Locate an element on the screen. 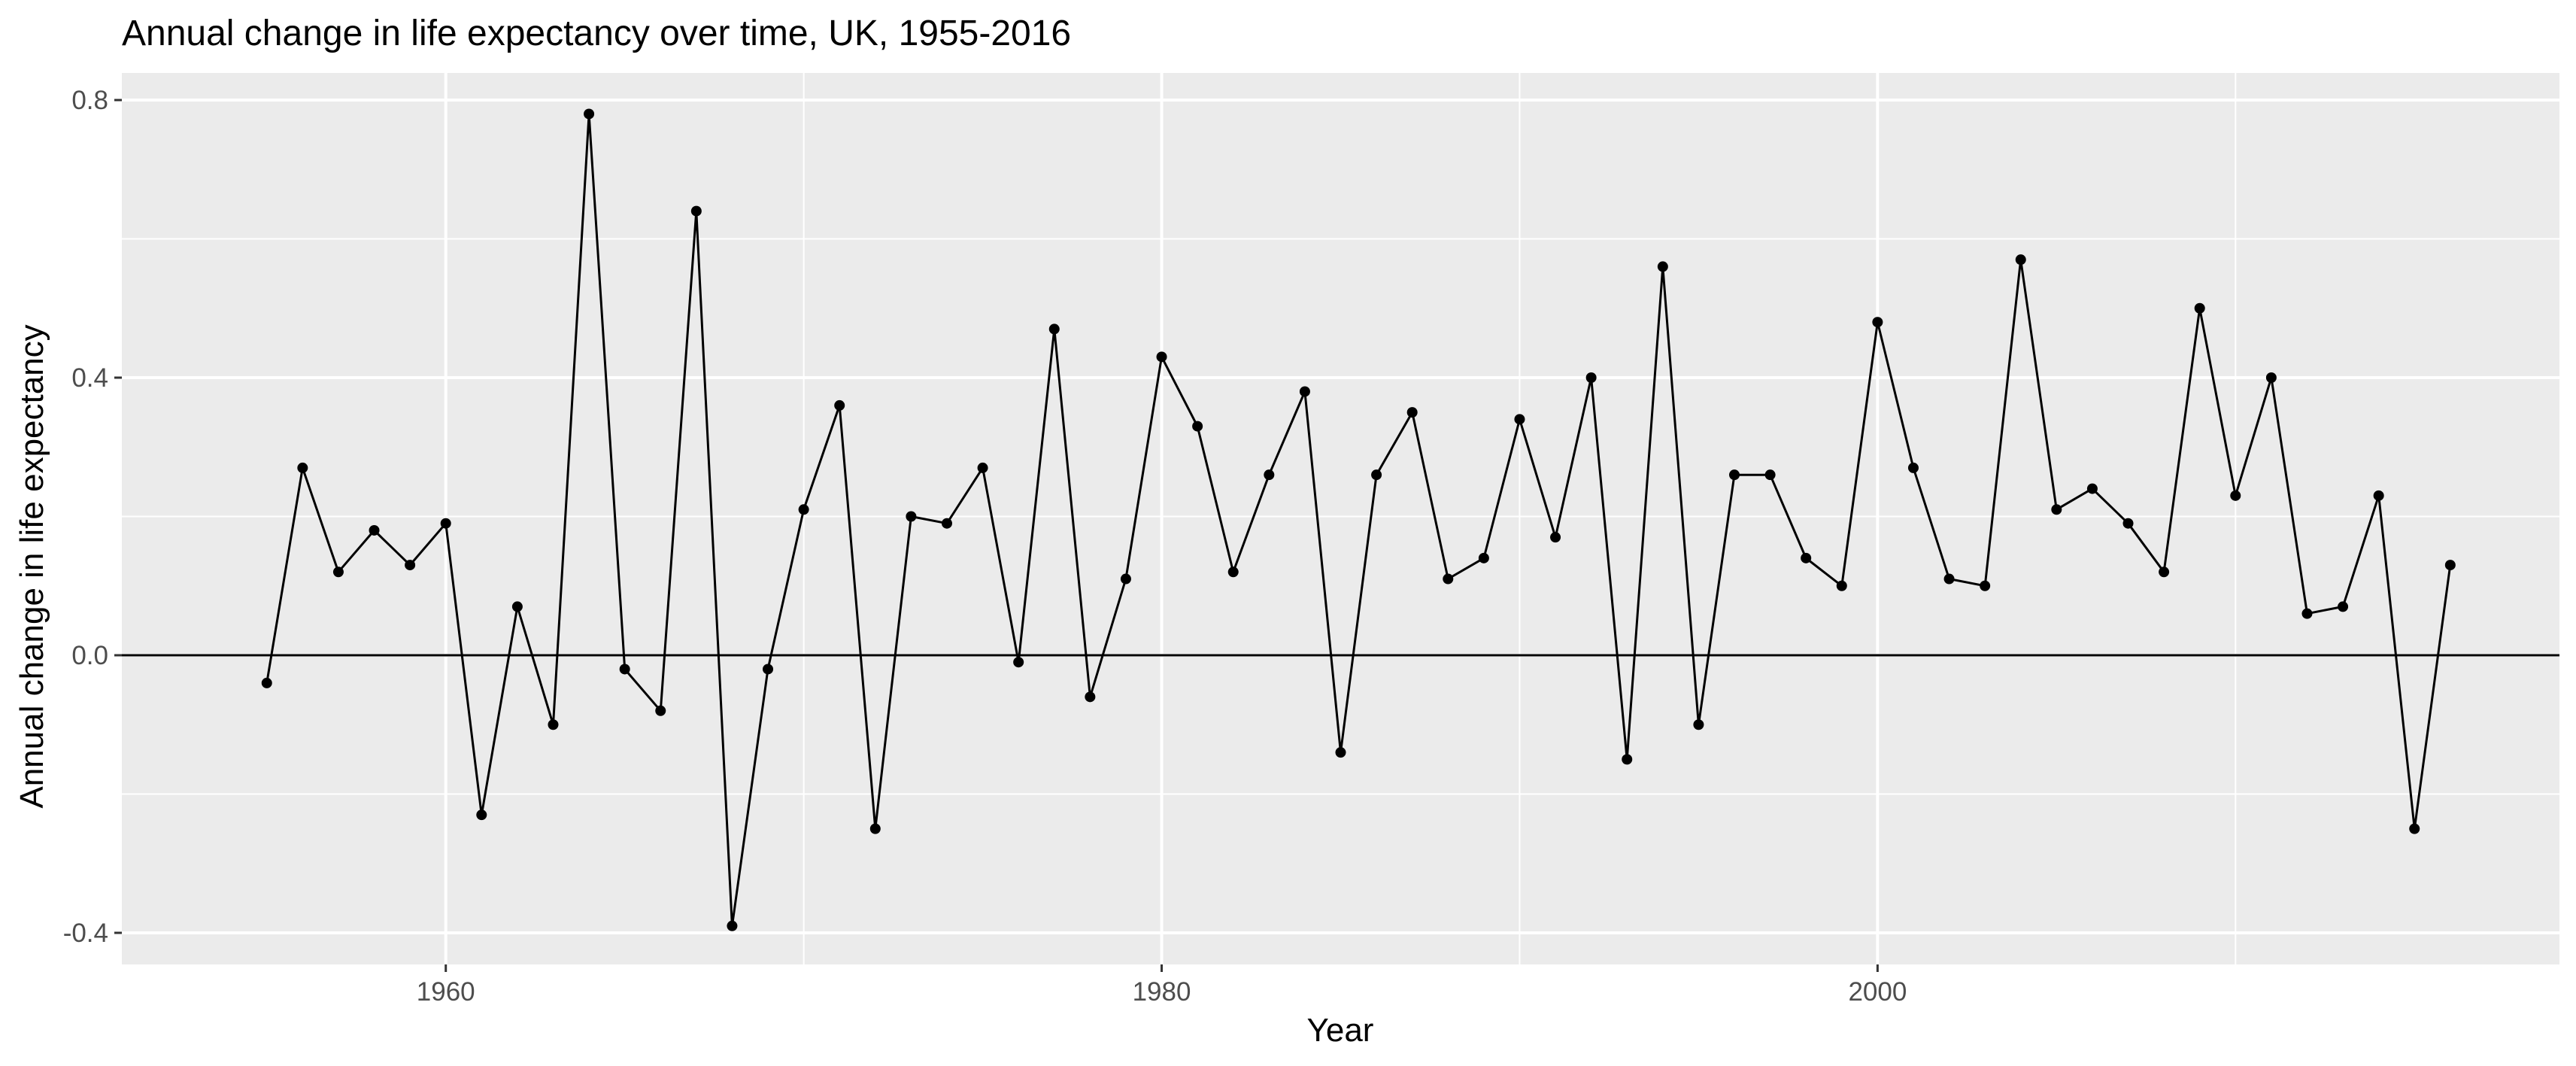  y-axis-title: Annual change in life expectancy is located at coordinates (32, 566).